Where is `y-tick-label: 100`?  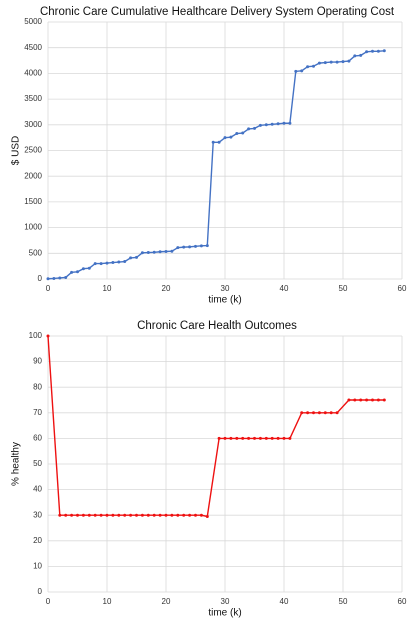
y-tick-label: 100 is located at coordinates (36, 335).